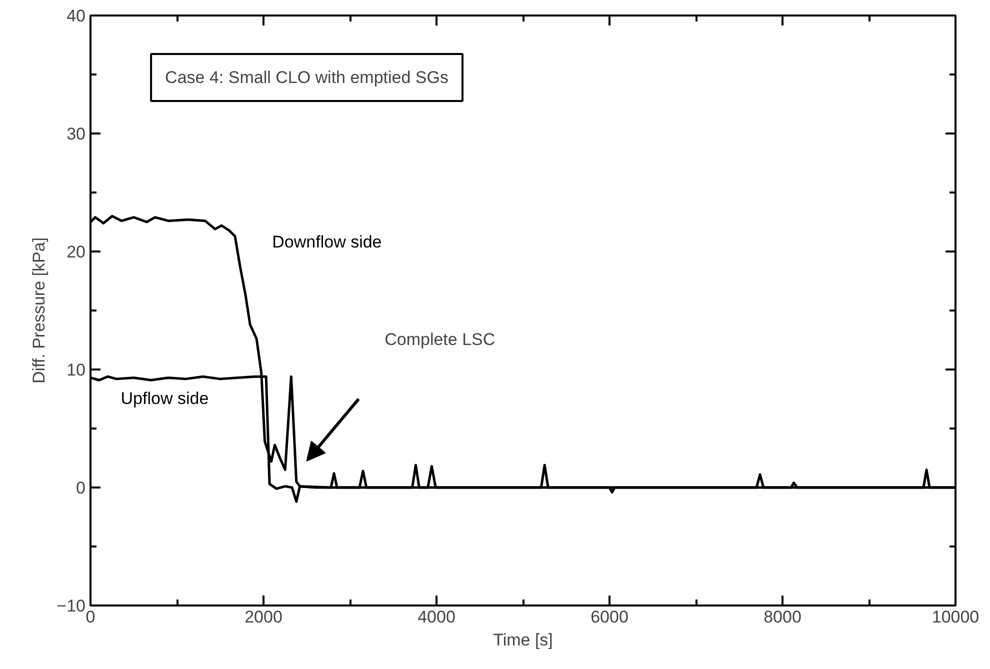 Image resolution: width=990 pixels, height=669 pixels. Describe the element at coordinates (440, 339) in the screenshot. I see `annotation: Complete LSC` at that location.